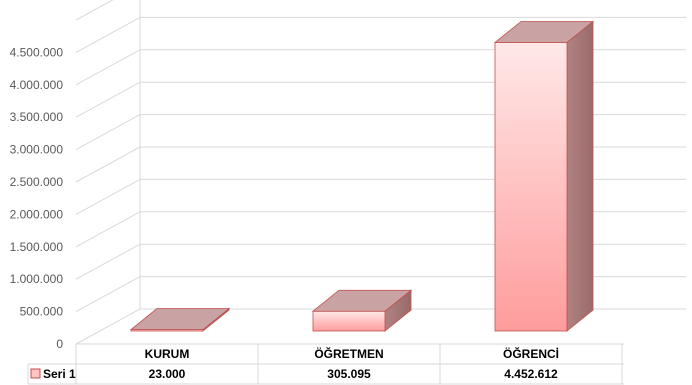  I want to click on data-label: 305.095, so click(349, 374).